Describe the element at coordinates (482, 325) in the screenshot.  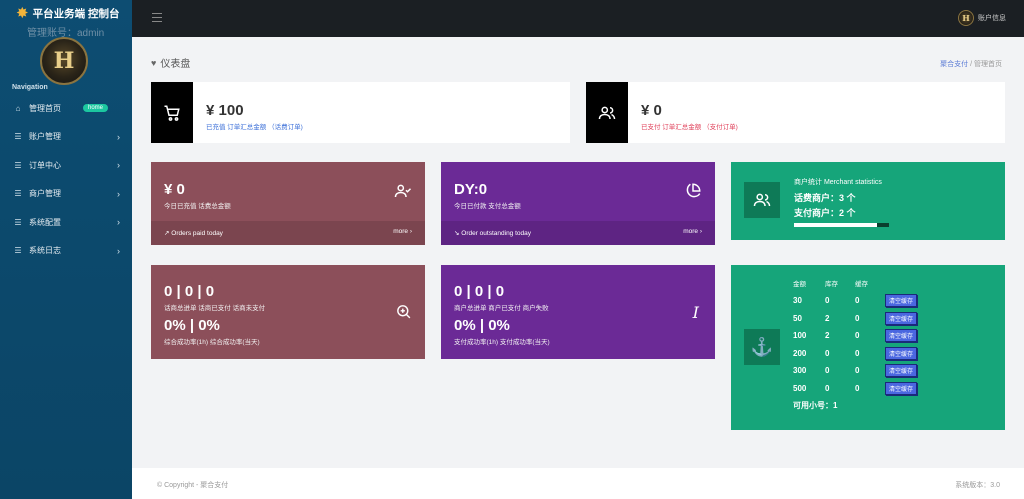
I see `pay-rates: 0% | 0%` at that location.